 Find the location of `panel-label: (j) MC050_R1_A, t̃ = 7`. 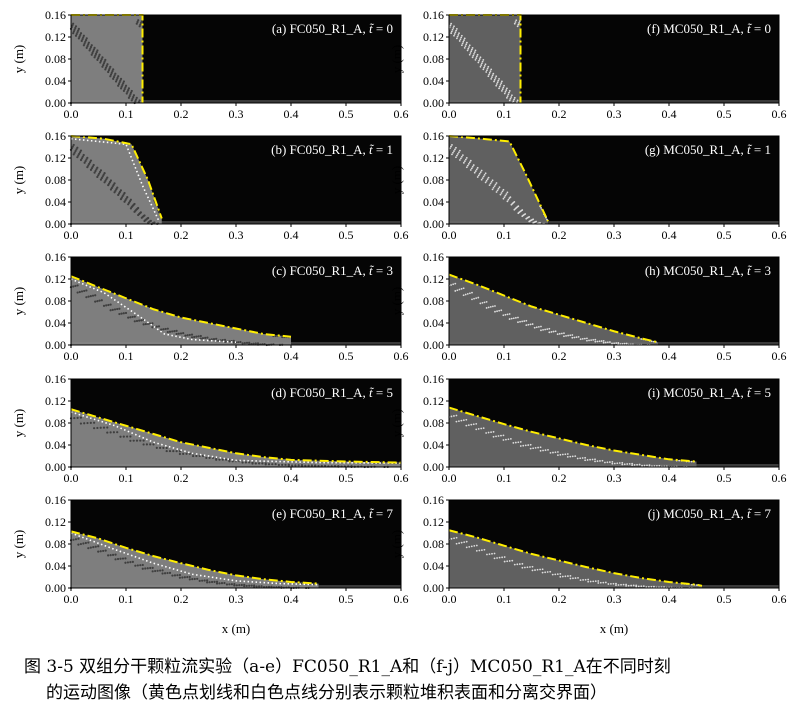

panel-label: (j) MC050_R1_A, t̃ = 7 is located at coordinates (710, 513).